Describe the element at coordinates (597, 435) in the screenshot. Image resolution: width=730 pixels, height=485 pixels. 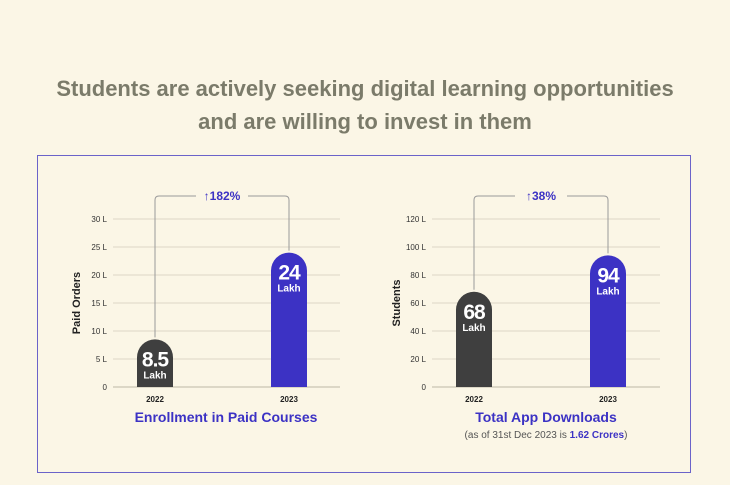
I see `subtitle-highlight: 1.62 Crores` at that location.